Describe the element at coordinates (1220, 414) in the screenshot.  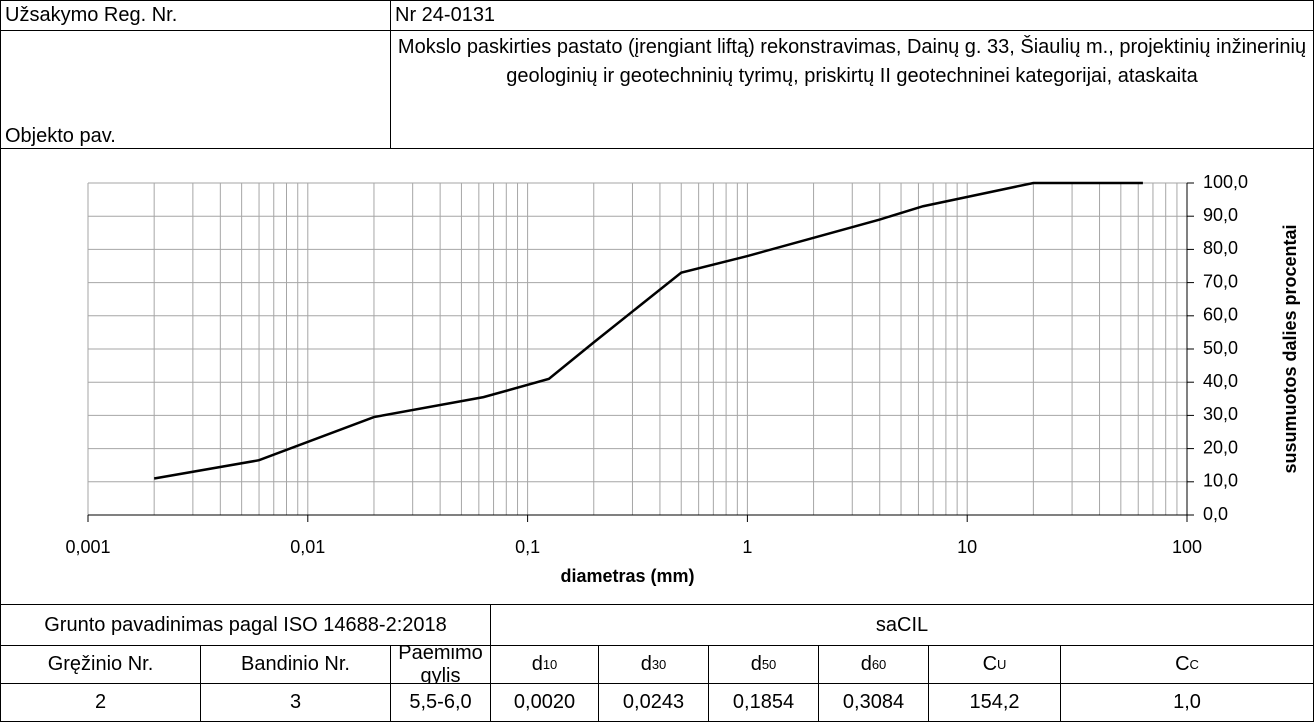
I see `y-tick-label: 30,0` at that location.